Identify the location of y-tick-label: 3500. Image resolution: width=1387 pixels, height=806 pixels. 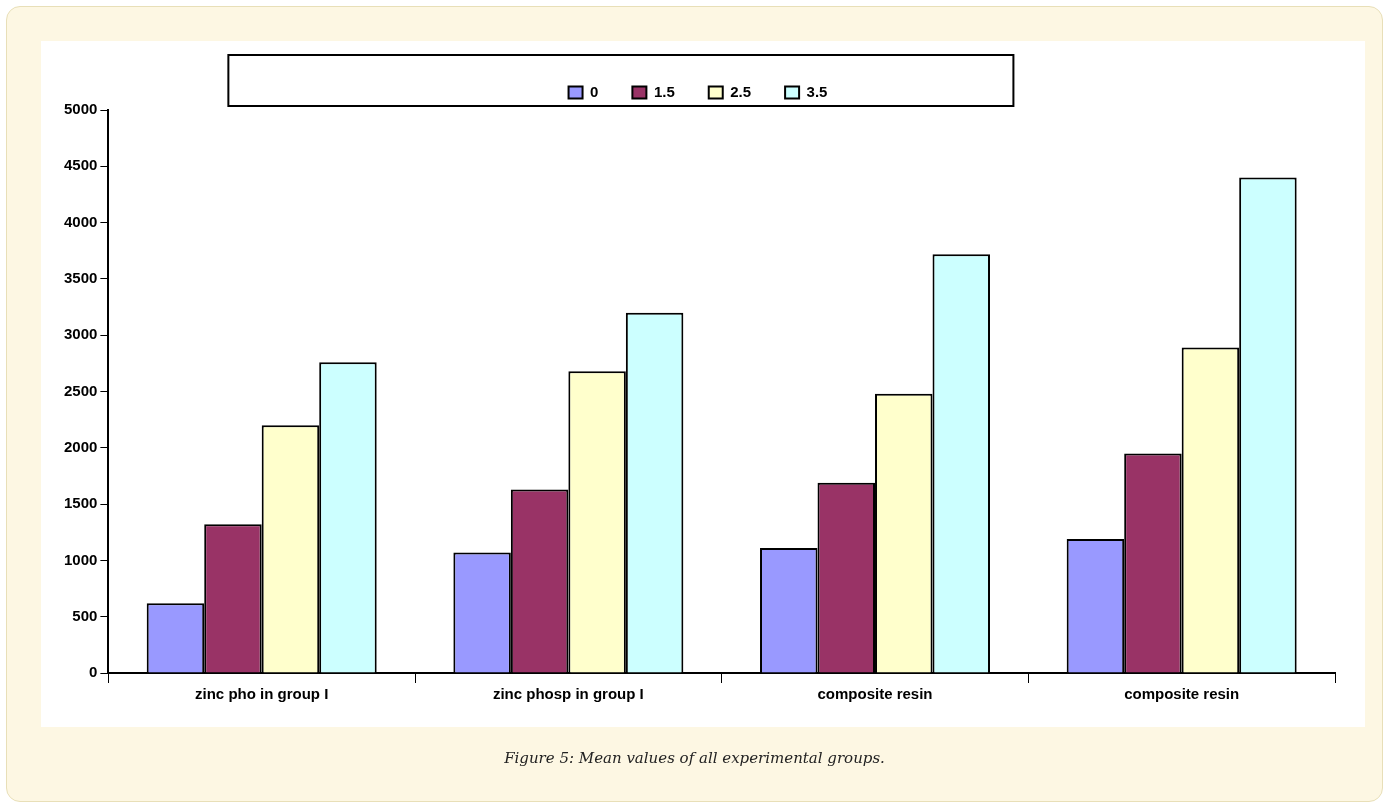
(80, 278).